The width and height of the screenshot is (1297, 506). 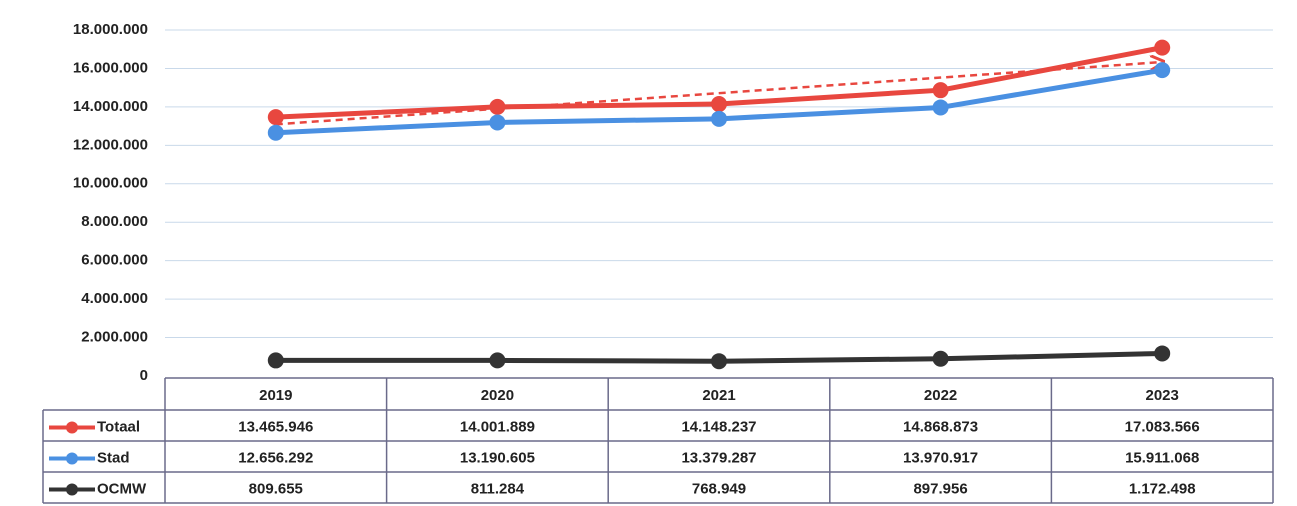 What do you see at coordinates (718, 457) in the screenshot?
I see `value-label: 13.379.287` at bounding box center [718, 457].